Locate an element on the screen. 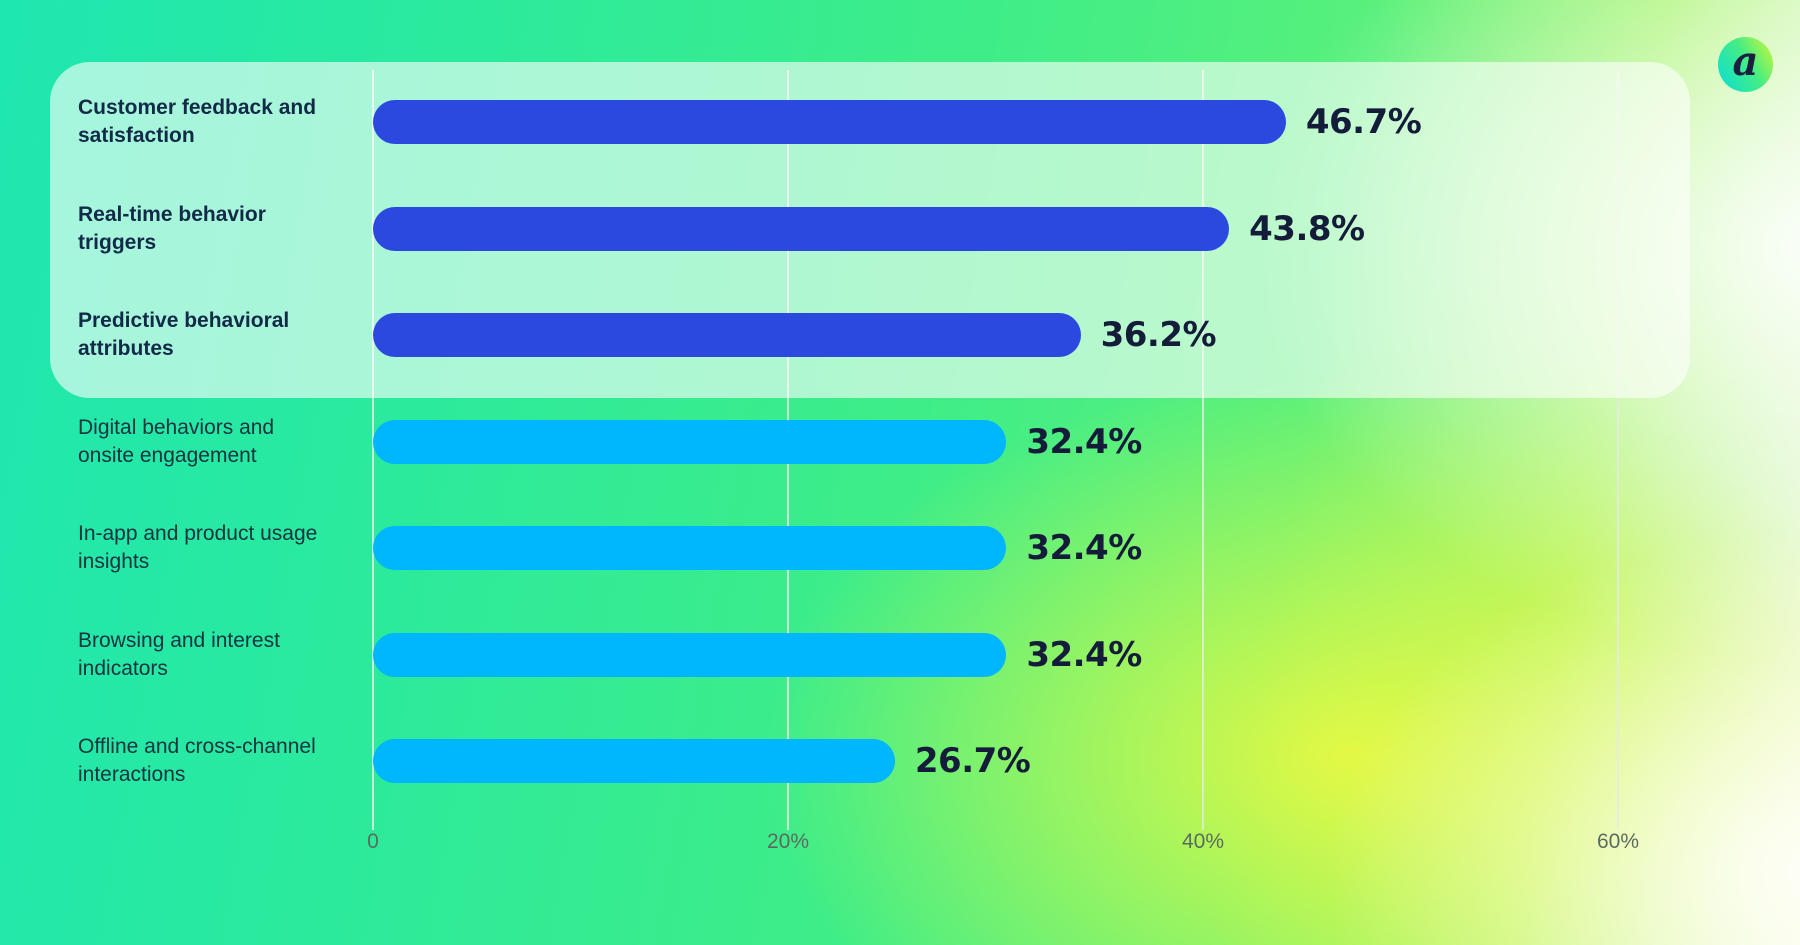 The height and width of the screenshot is (945, 1800). brand-logo: a is located at coordinates (1745, 64).